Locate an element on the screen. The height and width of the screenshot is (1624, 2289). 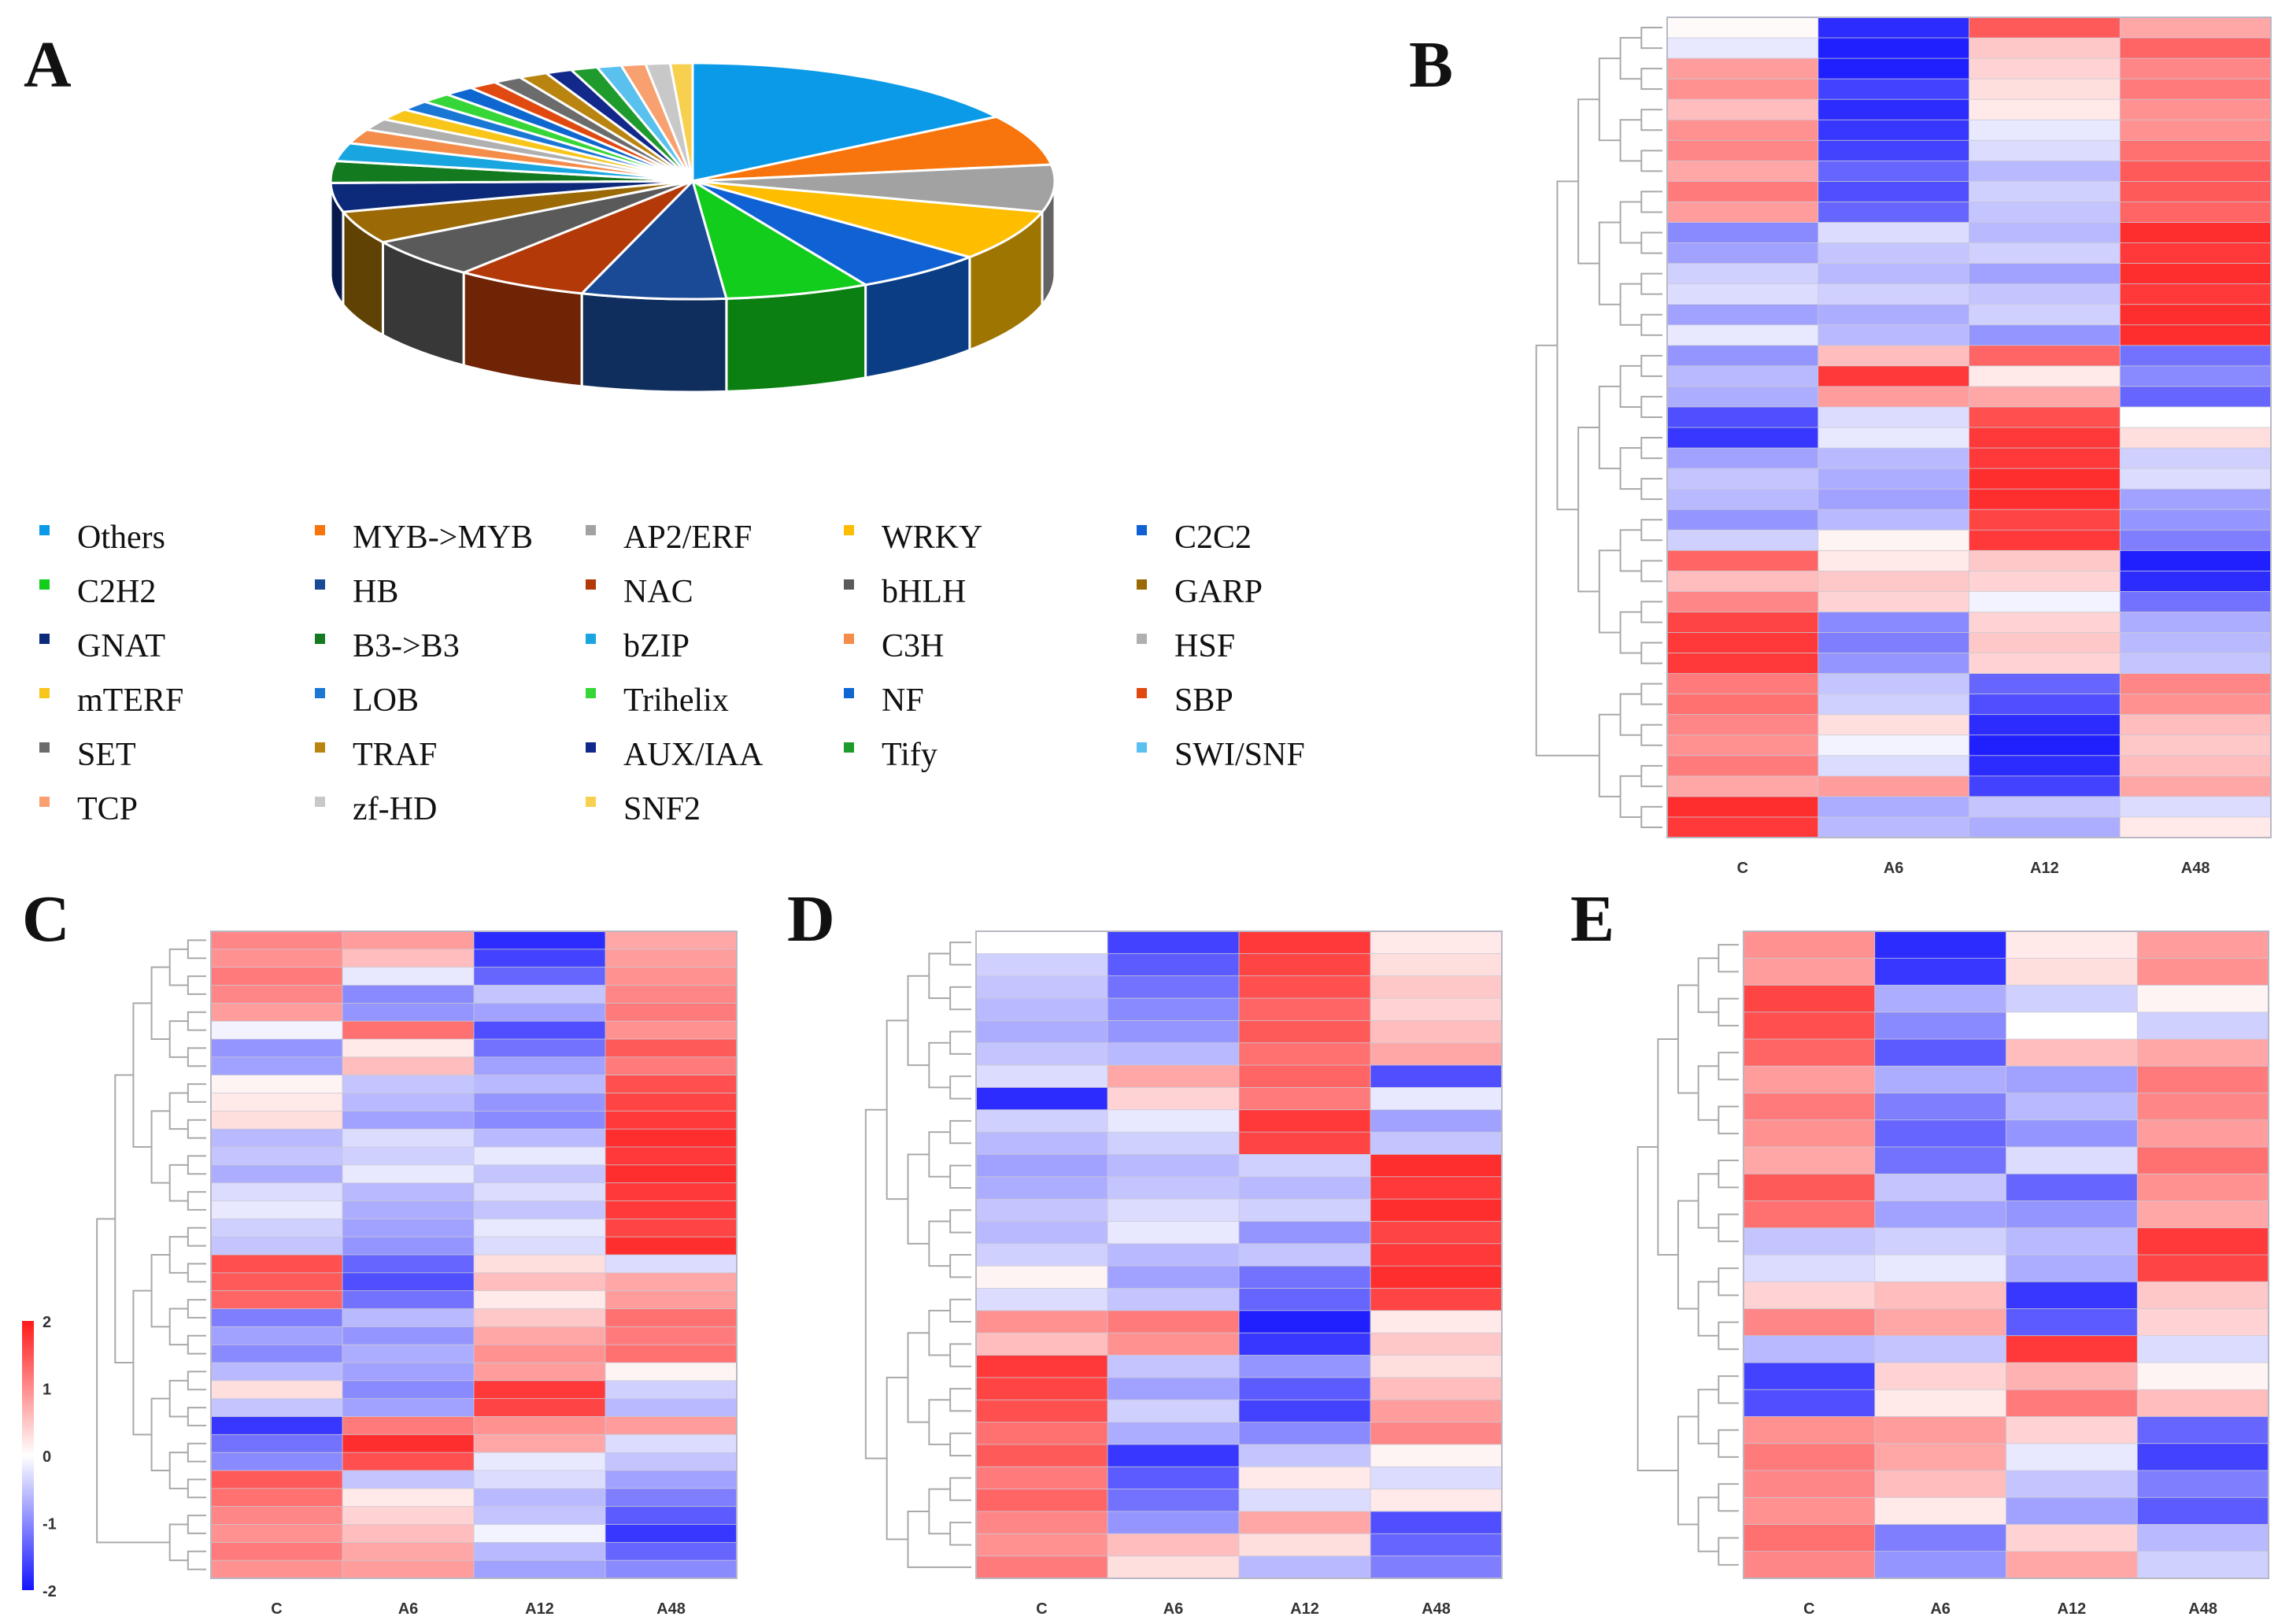
colorbar-tick: 0 is located at coordinates (47, 1457).